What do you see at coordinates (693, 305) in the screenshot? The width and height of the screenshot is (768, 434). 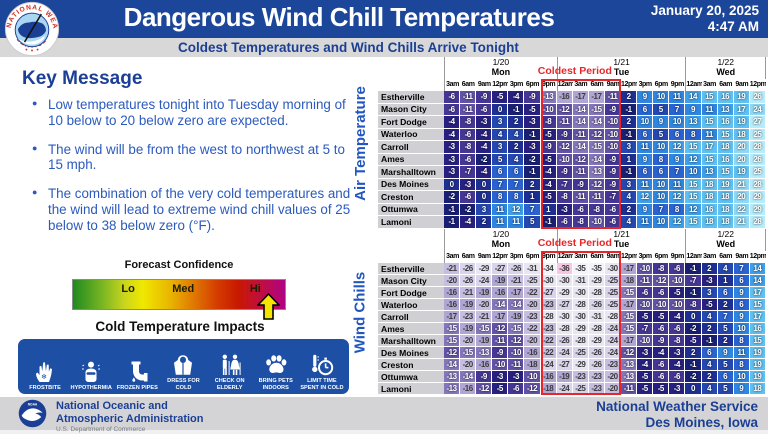 I see `wind-chill-cell: -8` at bounding box center [693, 305].